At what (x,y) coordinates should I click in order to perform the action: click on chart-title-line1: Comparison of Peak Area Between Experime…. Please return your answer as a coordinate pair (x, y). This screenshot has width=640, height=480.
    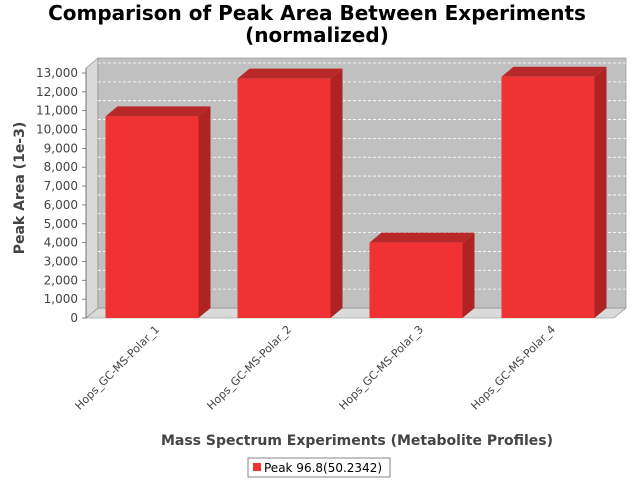
    Looking at the image, I should click on (317, 13).